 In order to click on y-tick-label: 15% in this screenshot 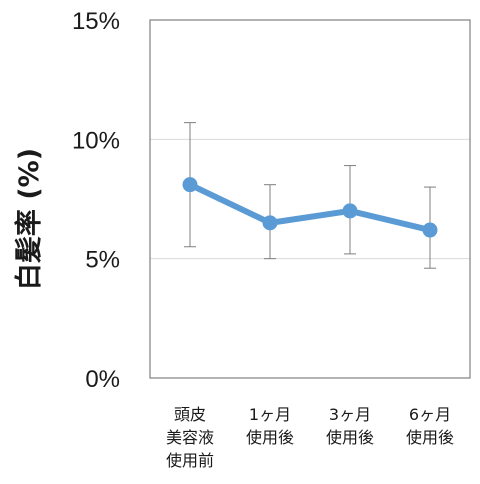, I will do `click(96, 21)`.